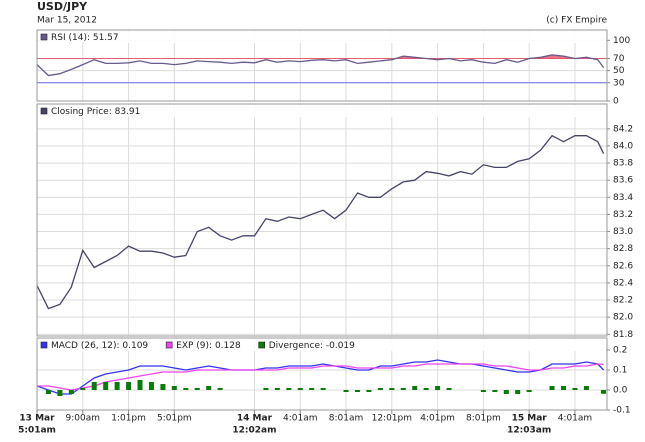 Image resolution: width=645 pixels, height=442 pixels. Describe the element at coordinates (576, 21) in the screenshot. I see `credit: (c) FX Empire` at that location.